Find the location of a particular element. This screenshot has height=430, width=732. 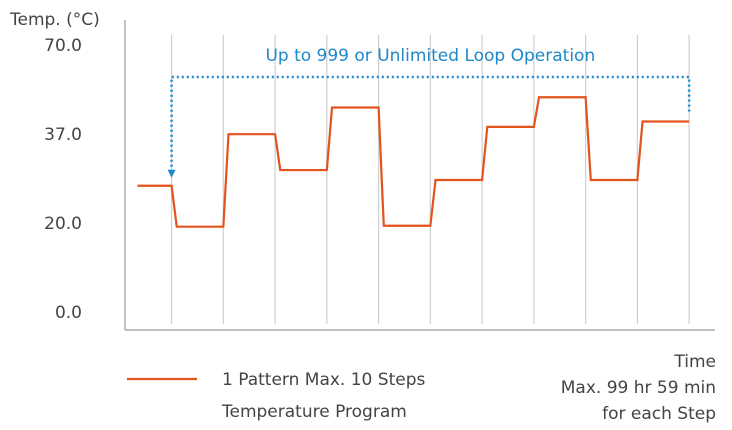

legend-label: 1 Pattern Max. 10 Steps is located at coordinates (323, 380).